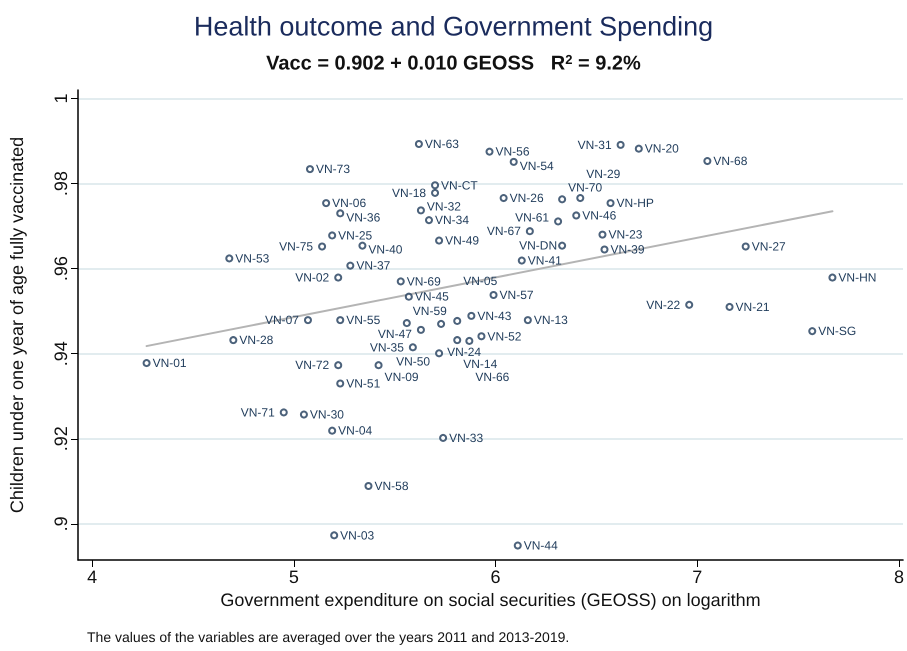 Image resolution: width=907 pixels, height=651 pixels. Describe the element at coordinates (537, 165) in the screenshot. I see `annotation: VN-54` at that location.